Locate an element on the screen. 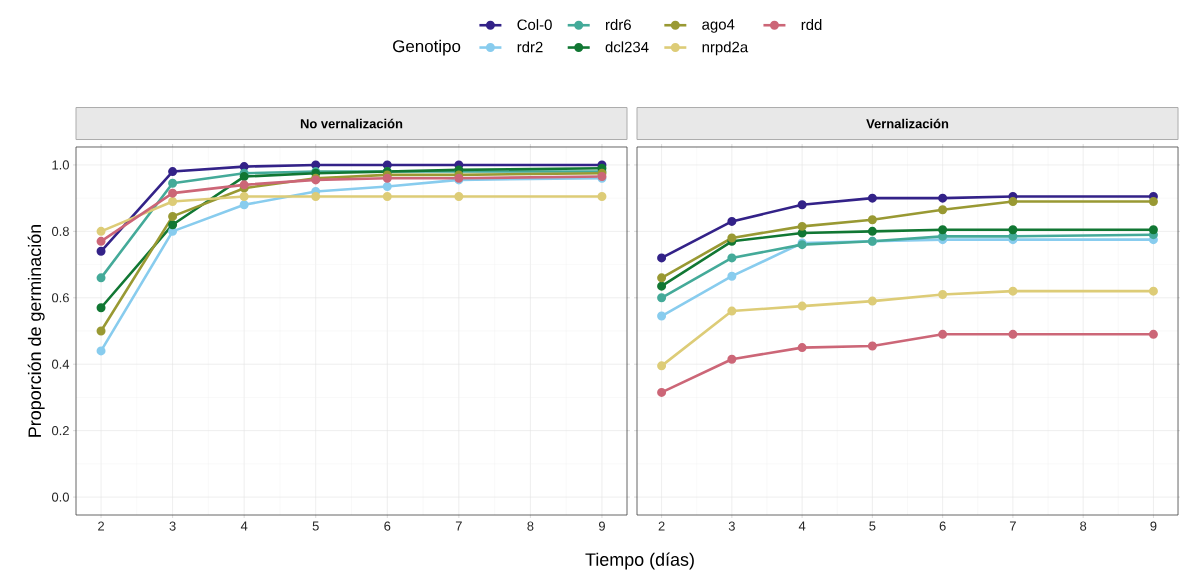 Image resolution: width=1180 pixels, height=574 pixels. legend-label: rdr6 is located at coordinates (618, 25).